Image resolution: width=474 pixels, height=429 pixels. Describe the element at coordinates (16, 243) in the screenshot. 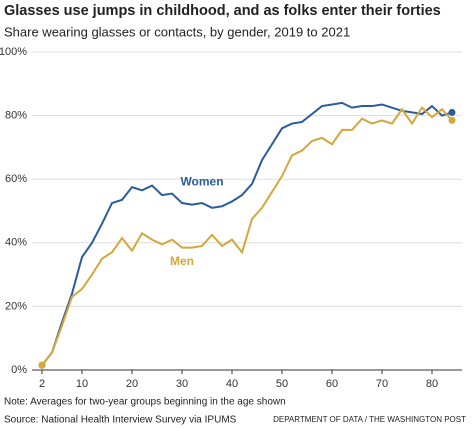

I see `y-tick-label: 40%` at that location.